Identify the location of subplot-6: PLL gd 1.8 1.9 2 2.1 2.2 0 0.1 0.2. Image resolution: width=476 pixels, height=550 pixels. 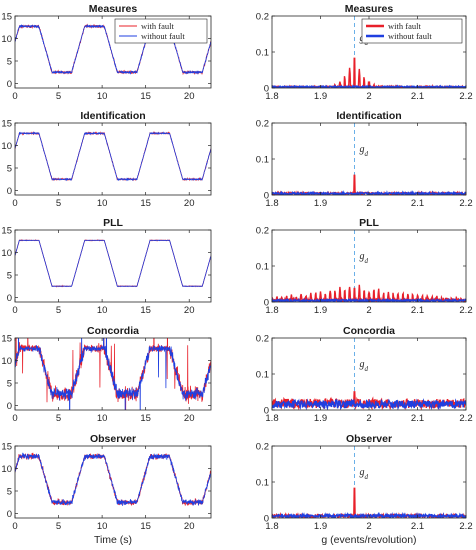
(364, 266).